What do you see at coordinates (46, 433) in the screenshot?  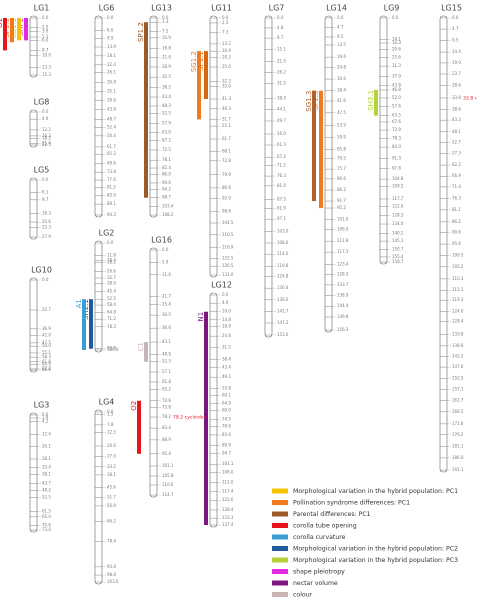 I see `marker-position: 12.4` at bounding box center [46, 433].